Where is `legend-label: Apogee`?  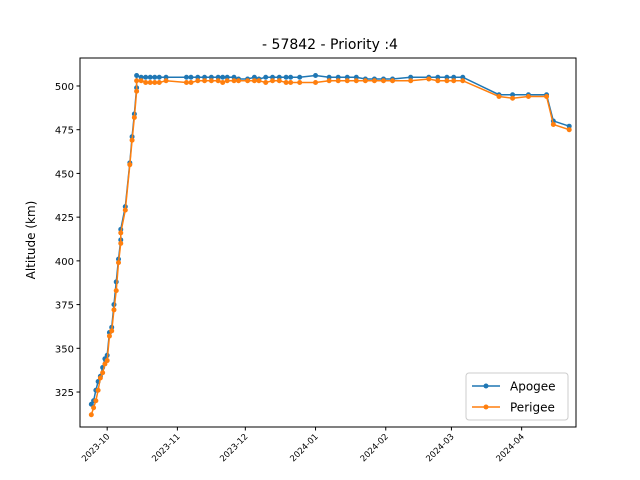 legend-label: Apogee is located at coordinates (533, 387).